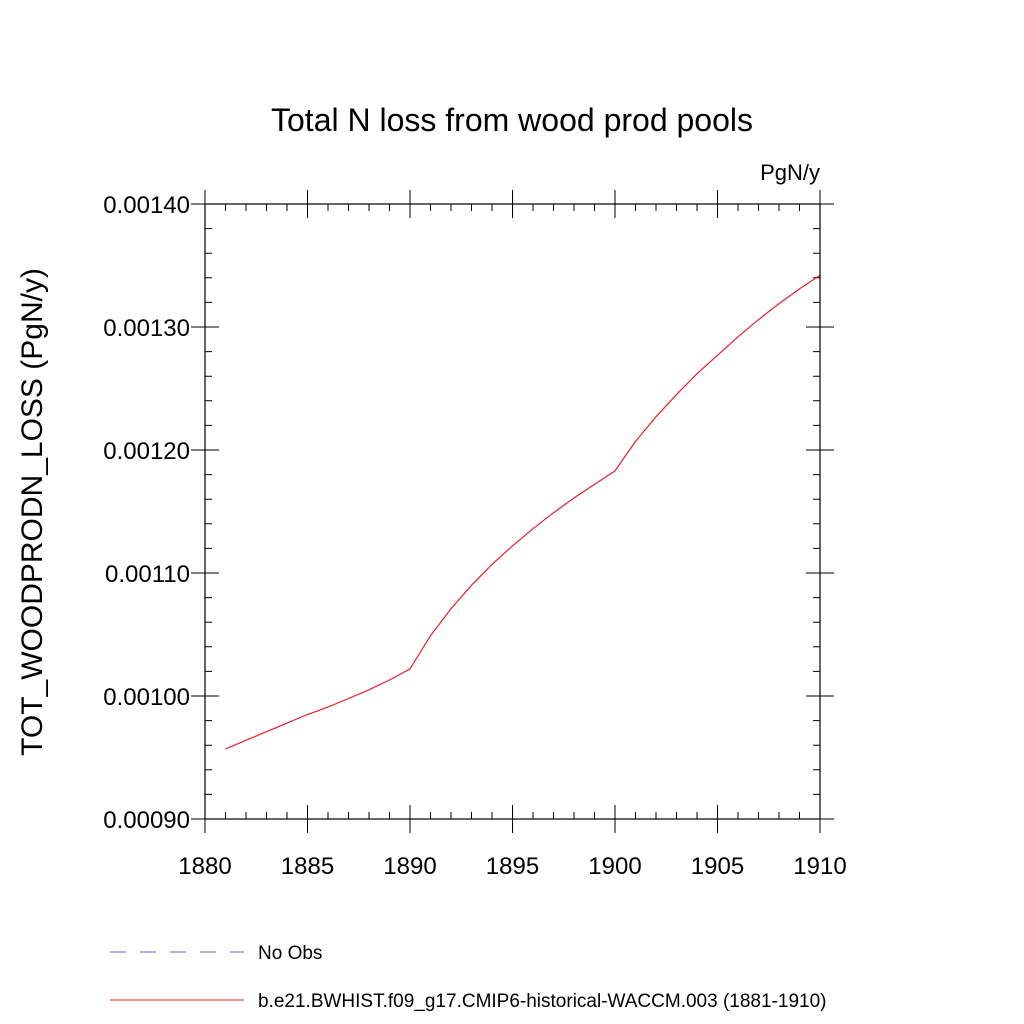  Describe the element at coordinates (32, 512) in the screenshot. I see `y-axis-label: TOT_WOODPRODN_LOSS (PgN/y)` at that location.